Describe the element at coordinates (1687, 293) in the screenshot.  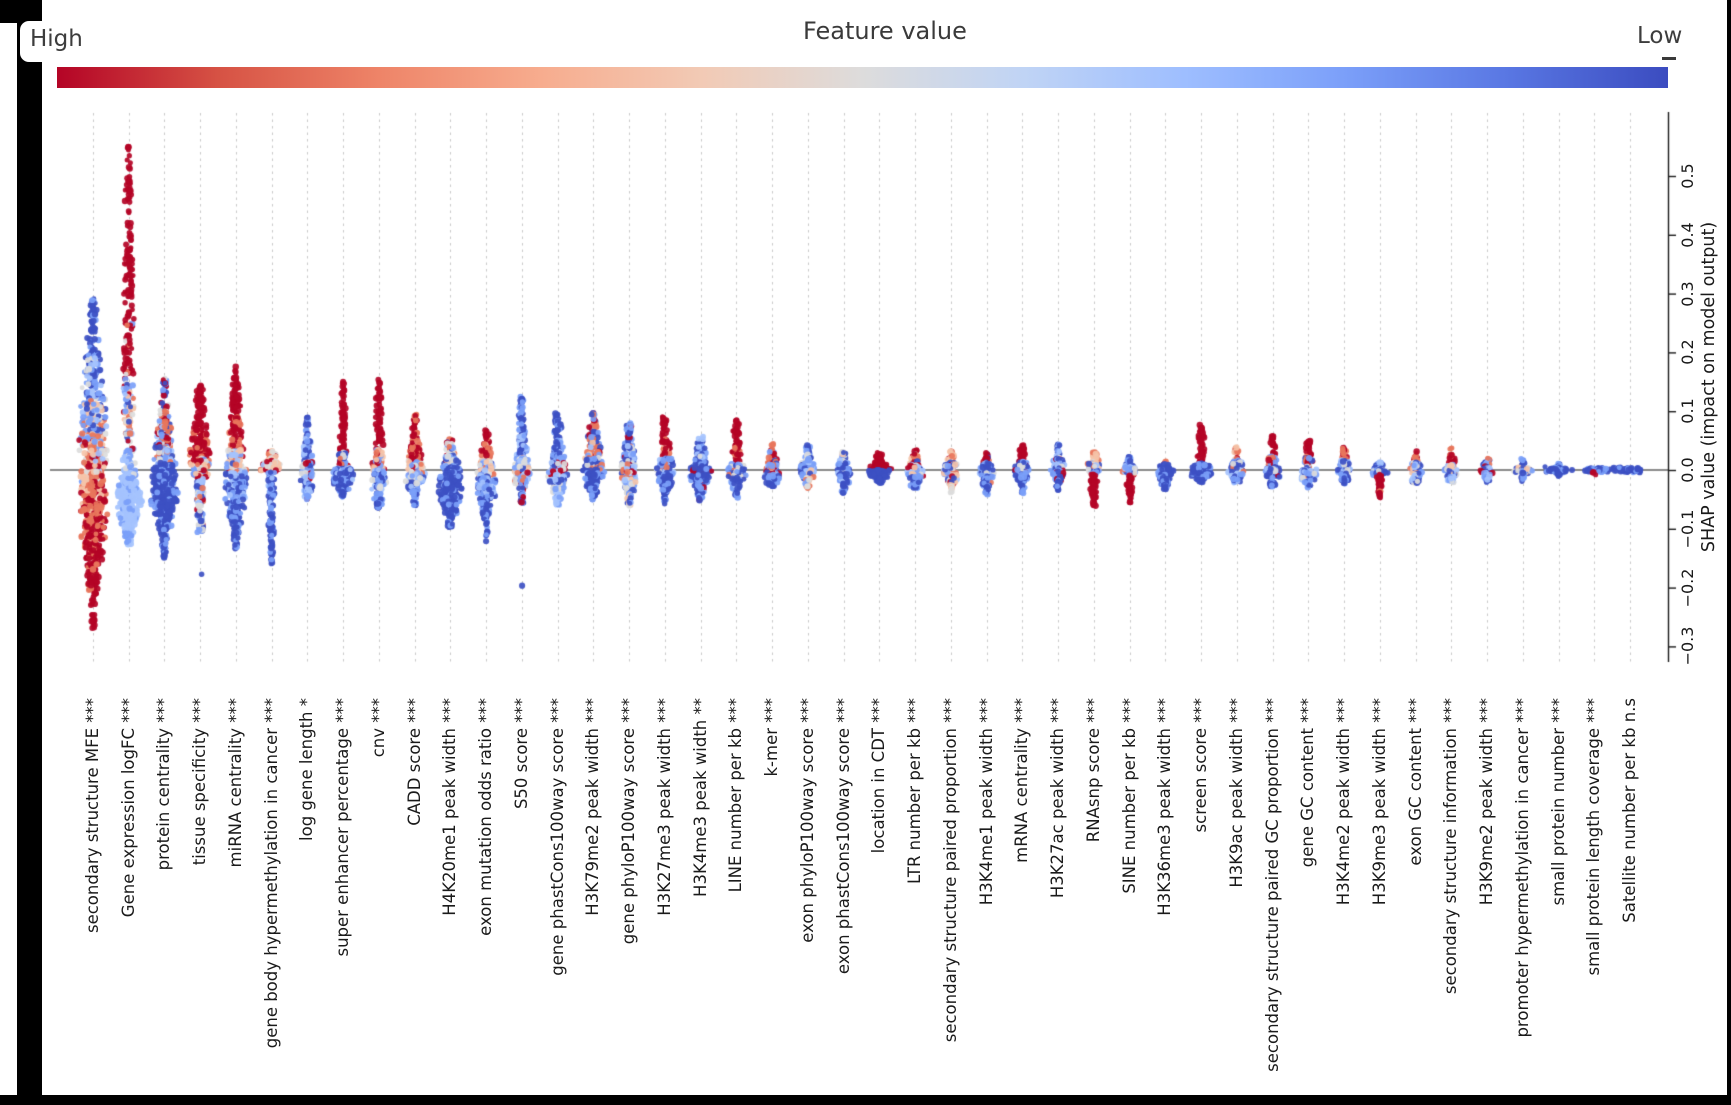
I see `y-axis-tick-label: 0.3` at that location.